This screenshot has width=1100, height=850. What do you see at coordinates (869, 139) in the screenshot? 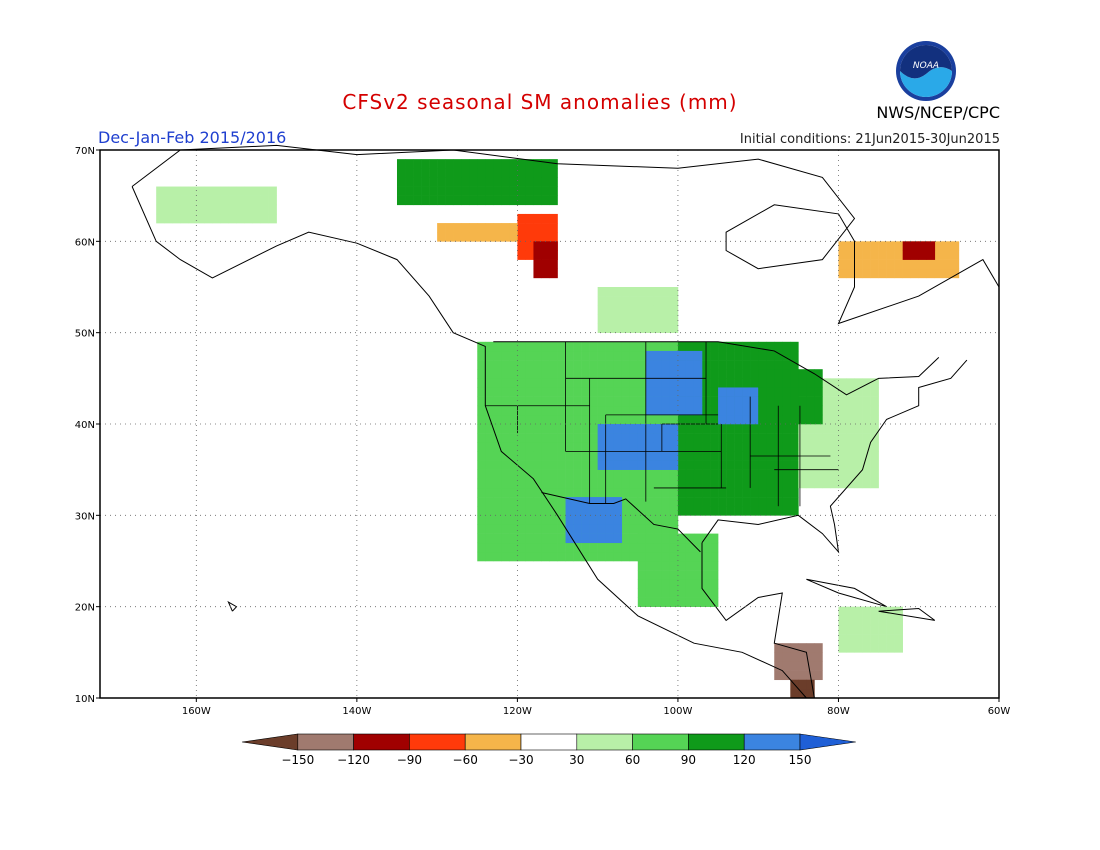
I see `initial-conditions-label: Initial conditions: 21Jun2015-30Jun2015` at bounding box center [869, 139].